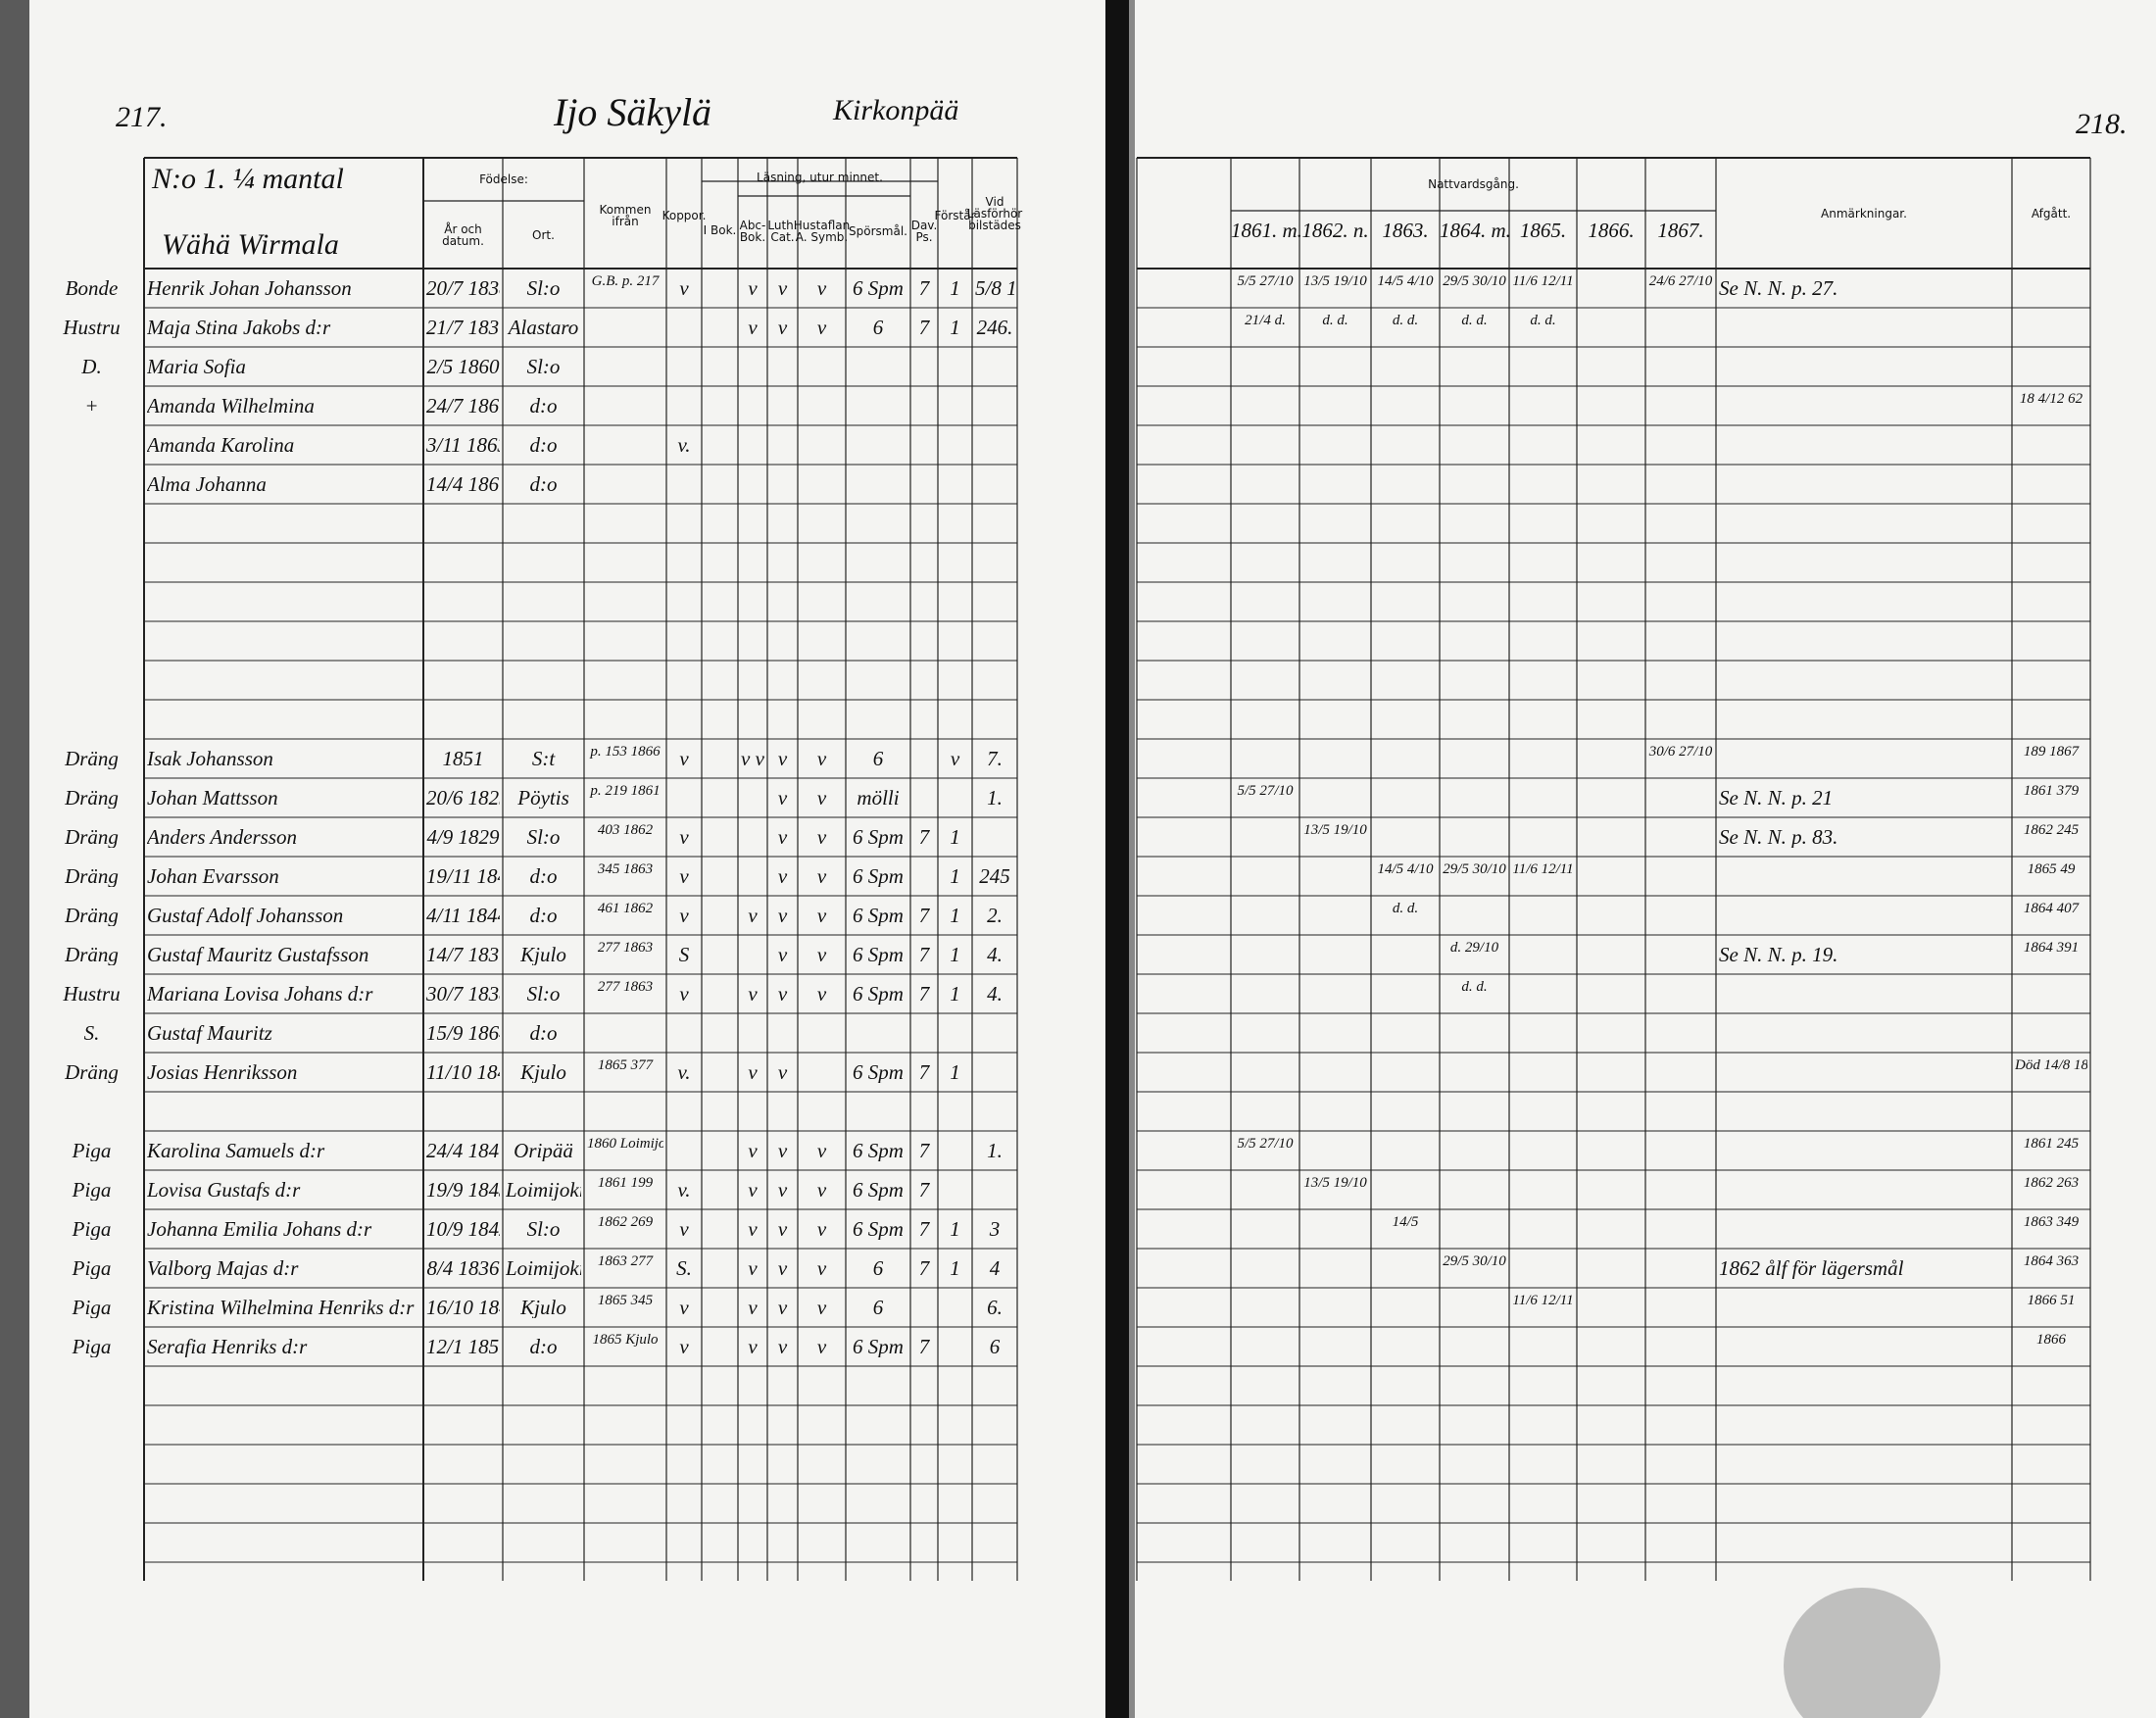 The width and height of the screenshot is (2156, 1718). I want to click on page-number: 217., so click(142, 117).